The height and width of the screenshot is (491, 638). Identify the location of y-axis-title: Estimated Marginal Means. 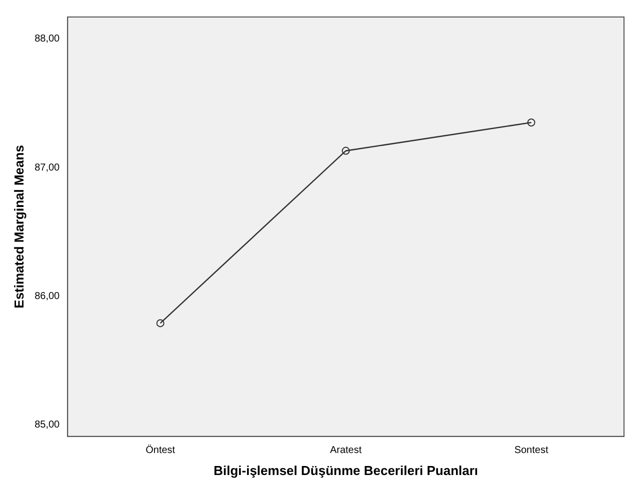
(18, 226).